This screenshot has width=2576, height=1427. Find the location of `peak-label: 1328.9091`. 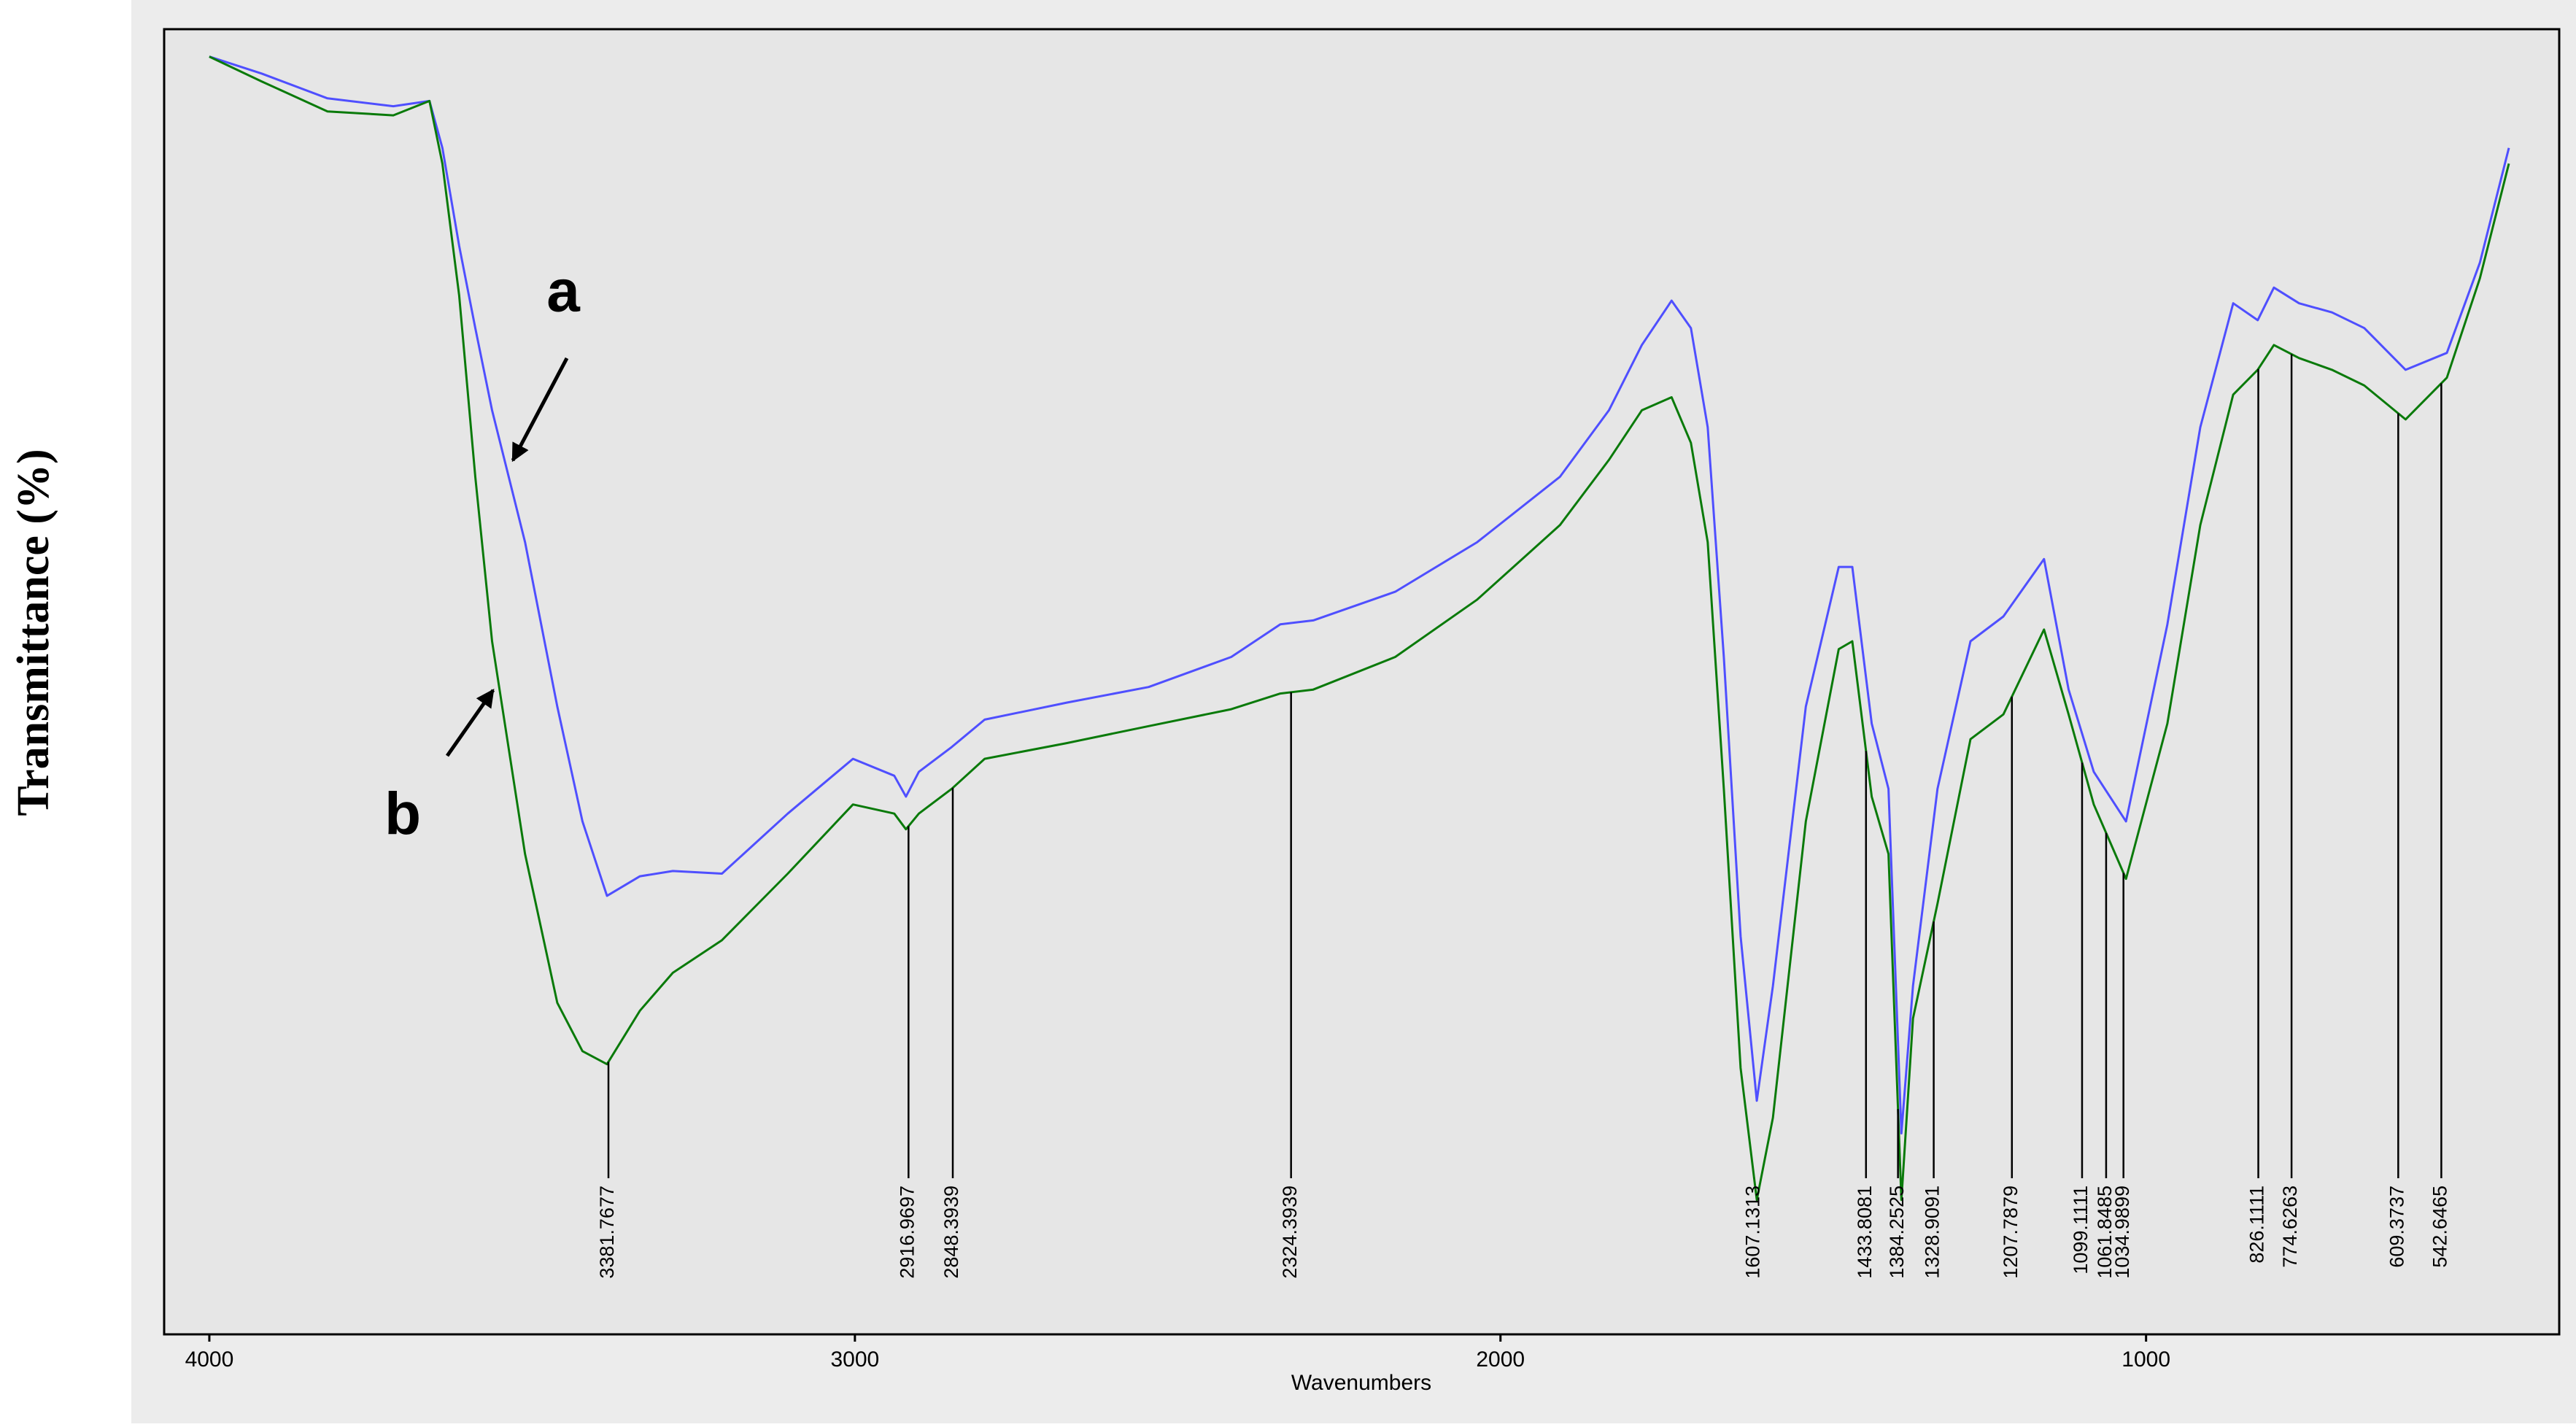

peak-label: 1328.9091 is located at coordinates (1932, 1232).